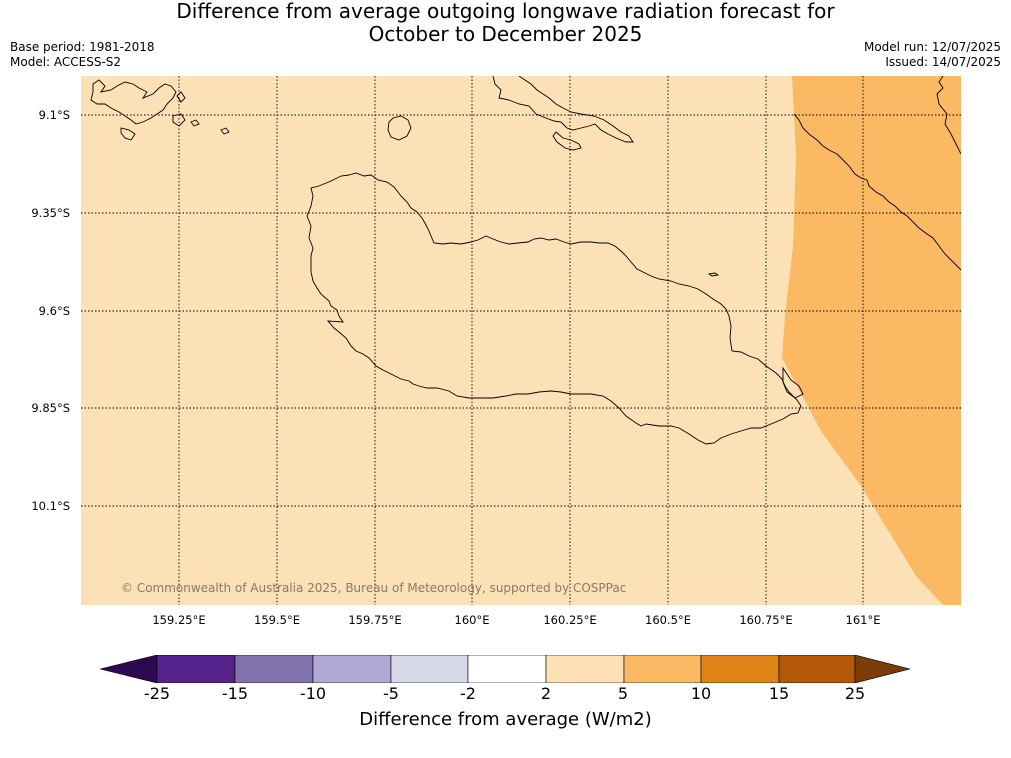 The height and width of the screenshot is (758, 1011). What do you see at coordinates (66, 62) in the screenshot?
I see `model-text: Model: ACCESS-S2` at bounding box center [66, 62].